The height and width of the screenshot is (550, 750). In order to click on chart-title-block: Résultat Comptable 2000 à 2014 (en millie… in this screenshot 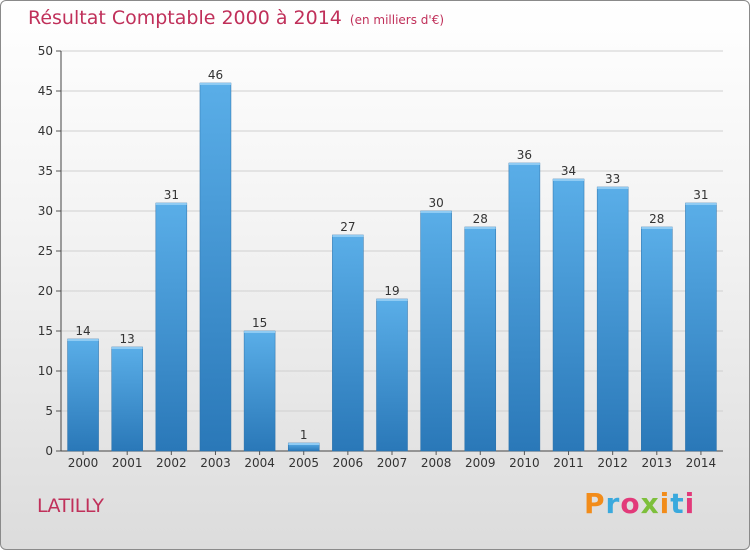, I will do `click(236, 18)`.